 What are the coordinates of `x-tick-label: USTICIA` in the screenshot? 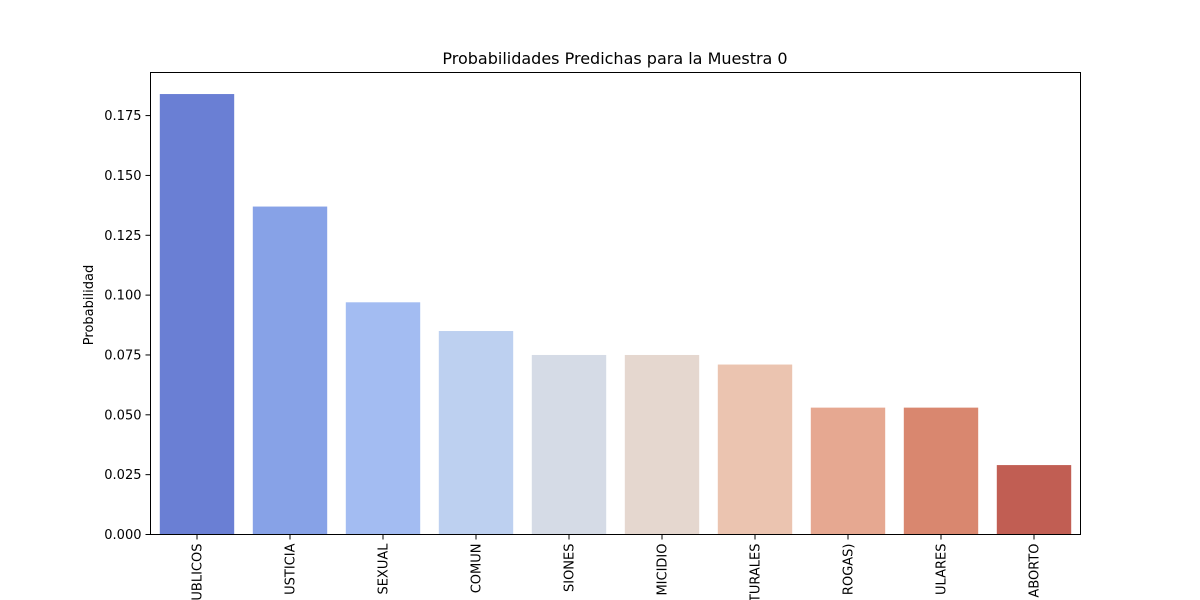 It's located at (291, 568).